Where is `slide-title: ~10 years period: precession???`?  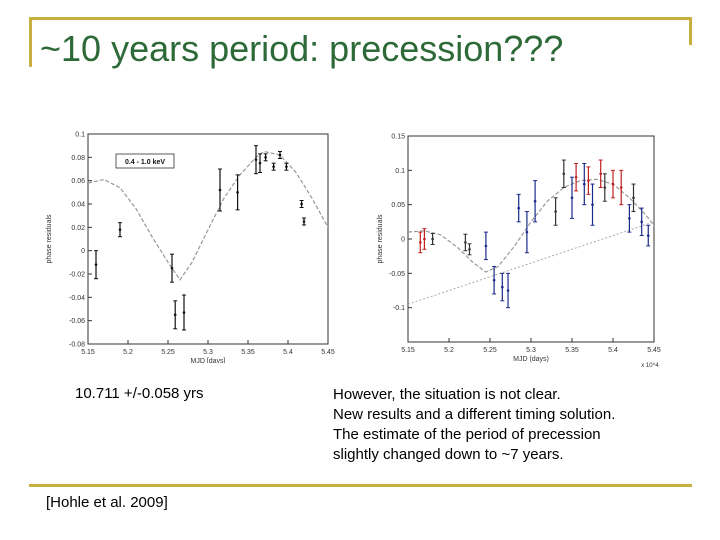
slide-title: ~10 years period: precession??? is located at coordinates (302, 48).